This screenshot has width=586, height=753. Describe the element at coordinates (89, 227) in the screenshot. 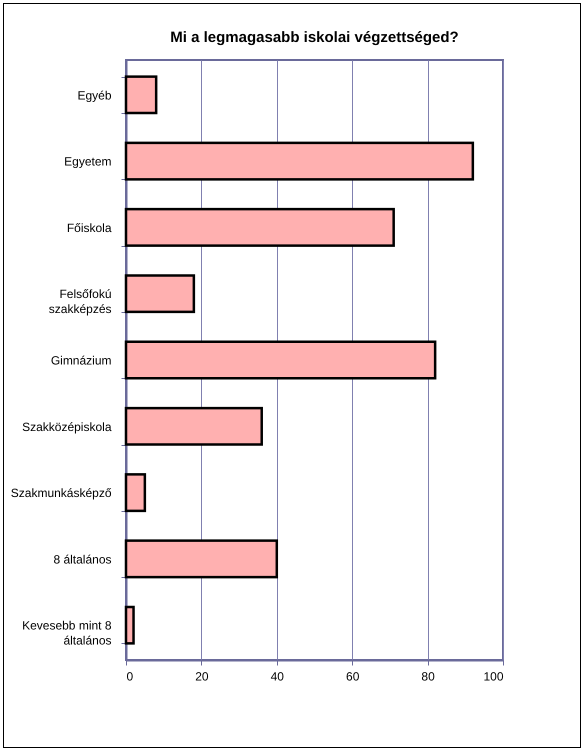

I see `y-tick-label: Főiskola` at that location.